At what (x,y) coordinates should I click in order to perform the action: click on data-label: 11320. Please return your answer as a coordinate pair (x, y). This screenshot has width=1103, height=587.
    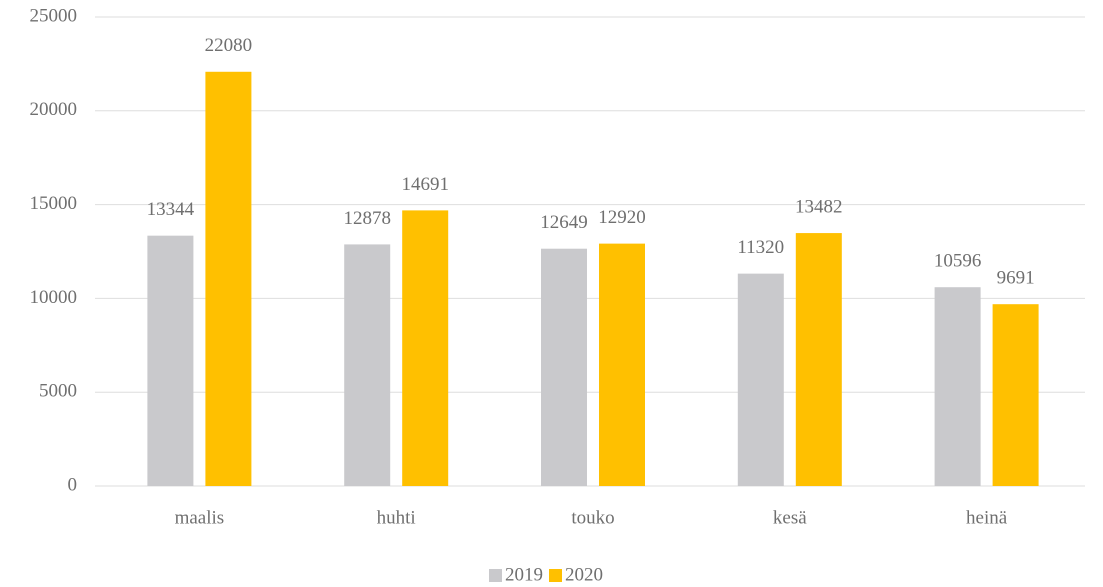
    Looking at the image, I should click on (760, 247).